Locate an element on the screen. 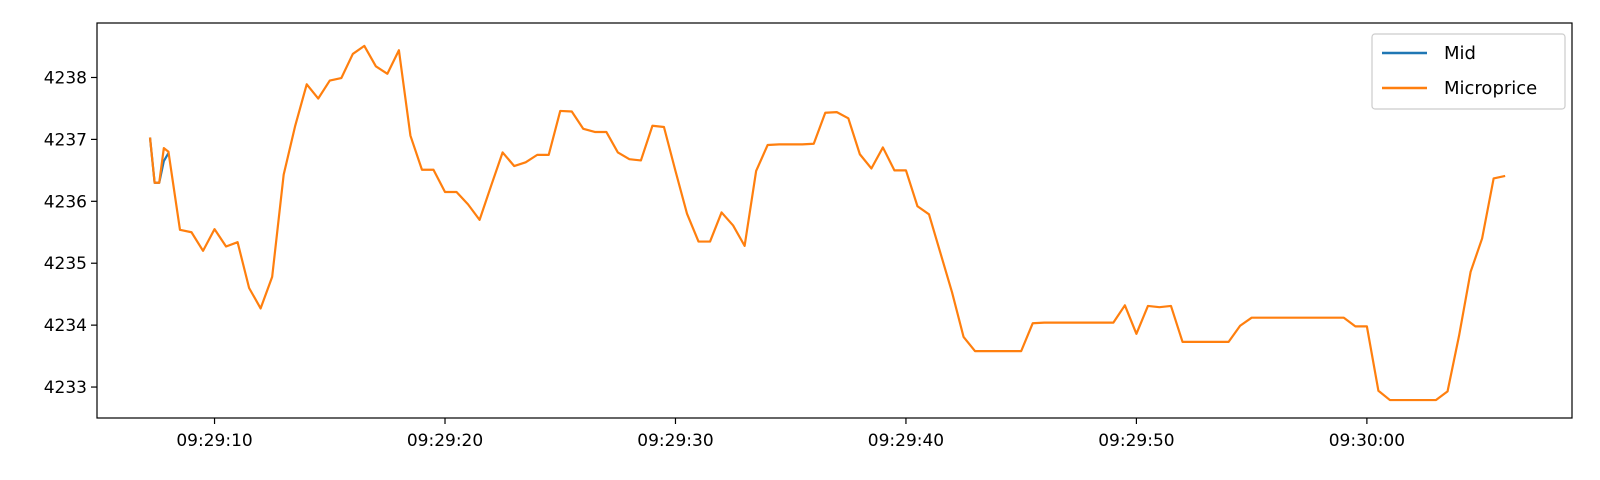  y-axis: 4233 4234 4235 4236 4237 4238 is located at coordinates (70, 233).